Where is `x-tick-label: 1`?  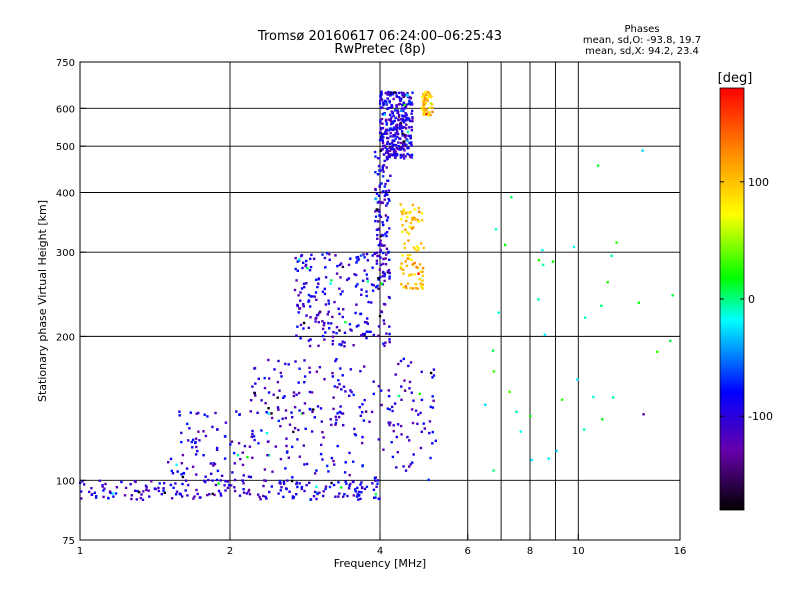 x-tick-label: 1 is located at coordinates (80, 551).